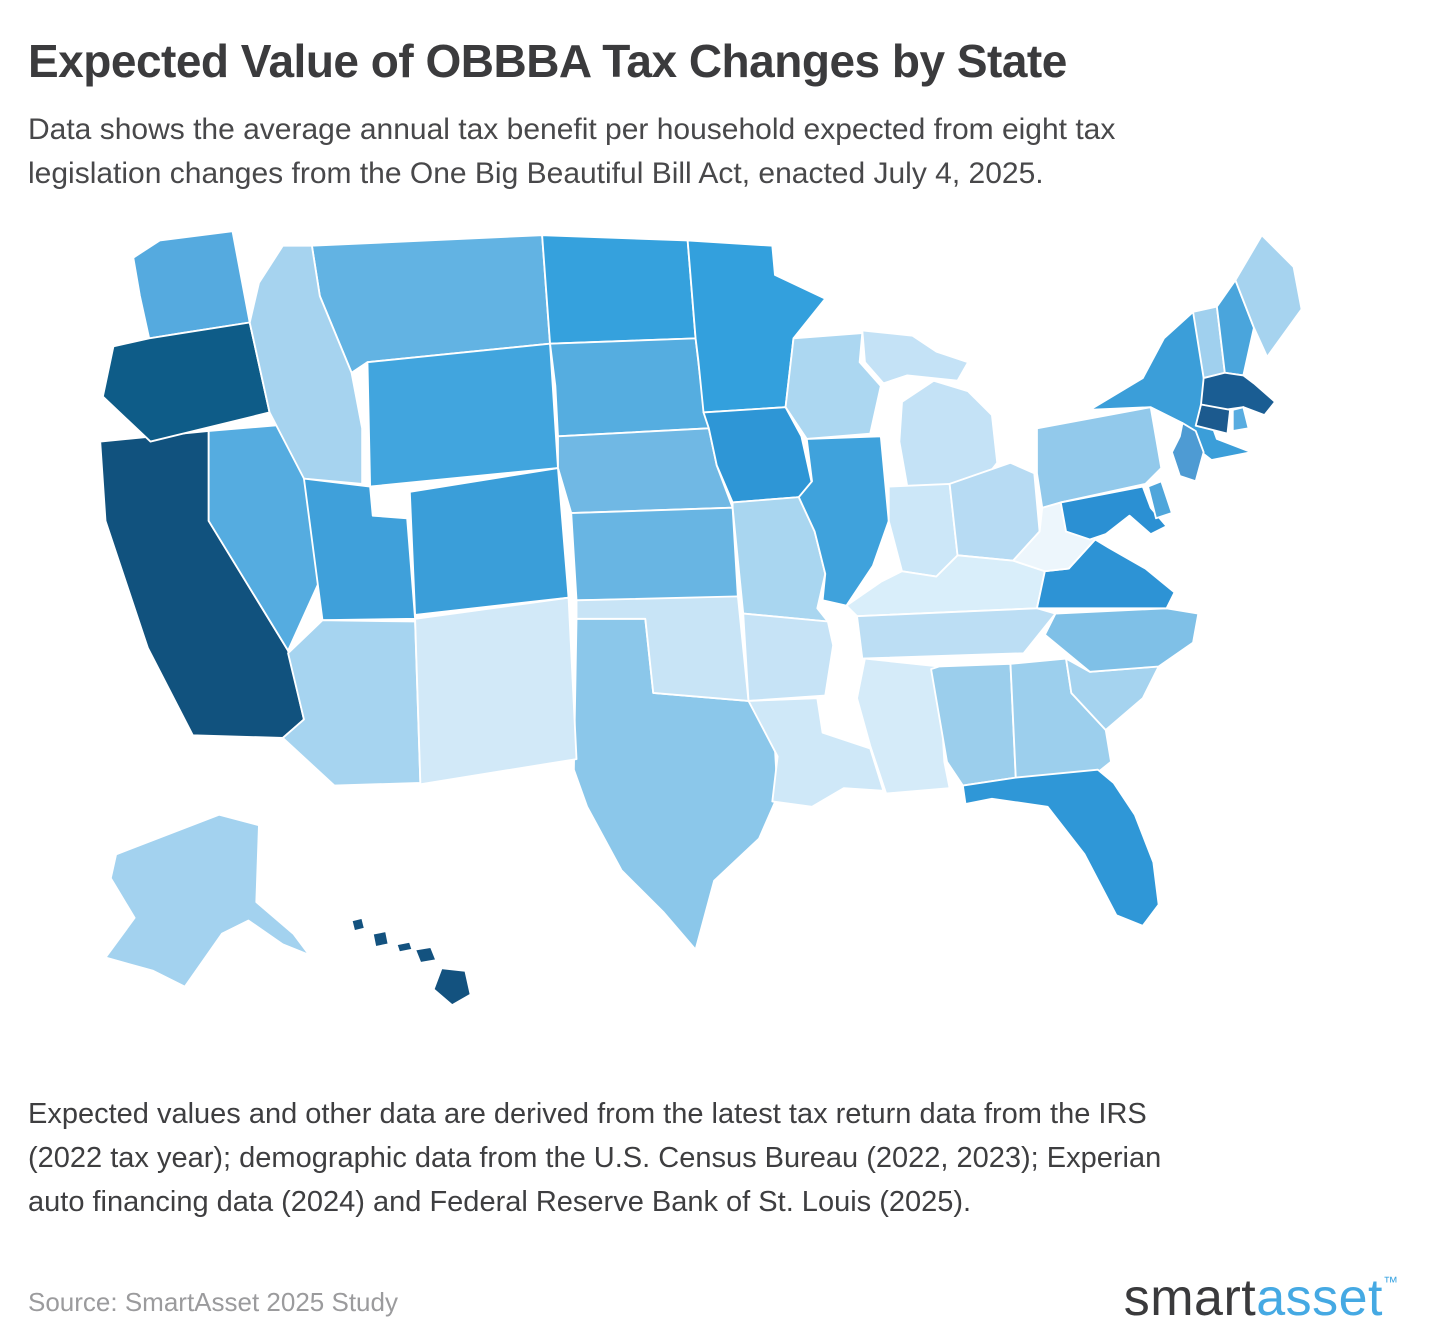  What do you see at coordinates (404, 947) in the screenshot?
I see `hawaii-molokai` at bounding box center [404, 947].